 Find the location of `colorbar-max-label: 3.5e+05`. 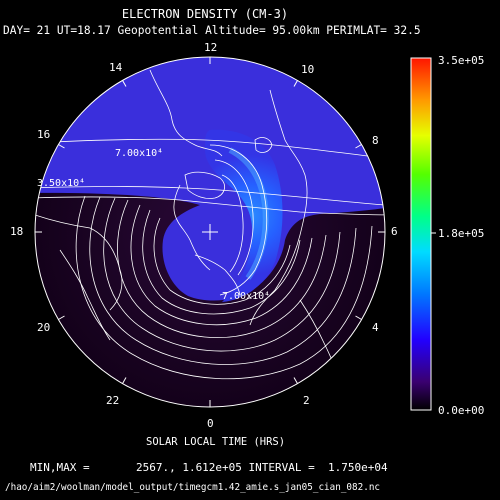

colorbar-max-label: 3.5e+05 is located at coordinates (461, 60).